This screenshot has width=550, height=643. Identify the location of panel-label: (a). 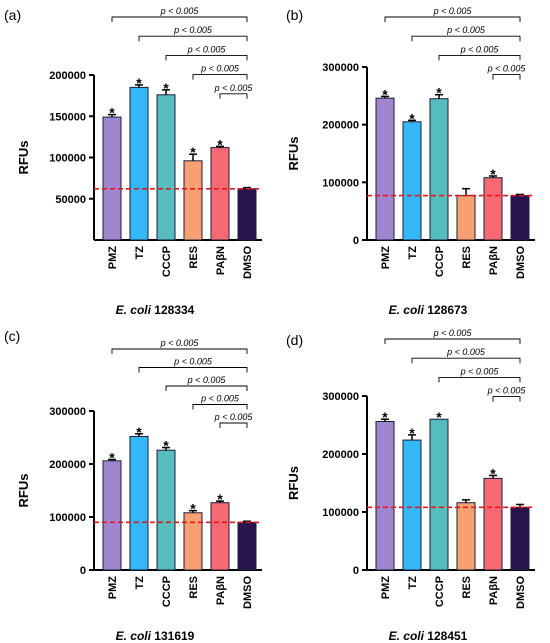
(12, 15).